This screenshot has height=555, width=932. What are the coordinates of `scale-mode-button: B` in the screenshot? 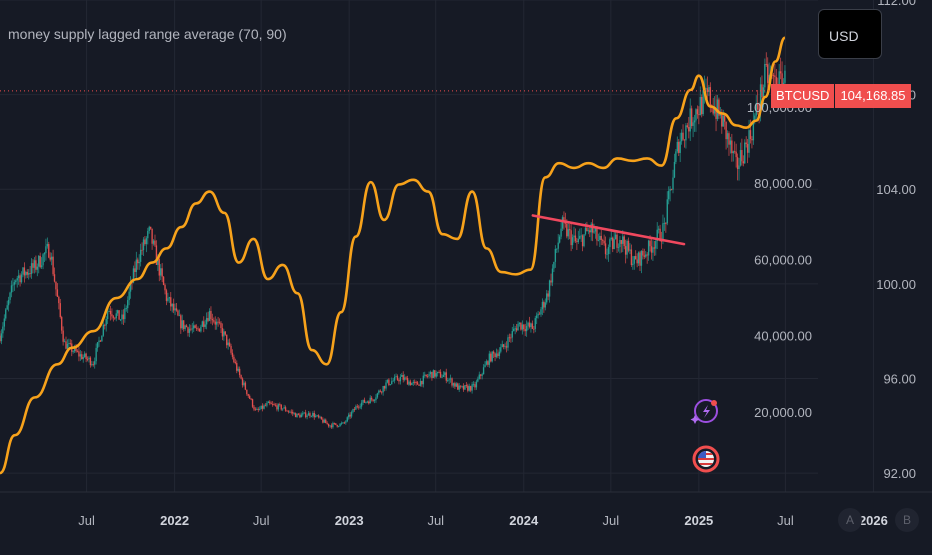 It's located at (907, 520).